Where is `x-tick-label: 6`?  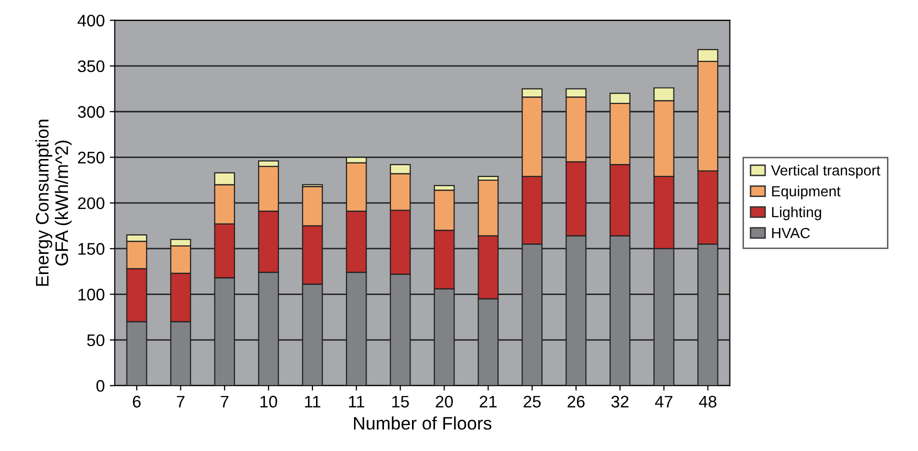 x-tick-label: 6 is located at coordinates (136, 402).